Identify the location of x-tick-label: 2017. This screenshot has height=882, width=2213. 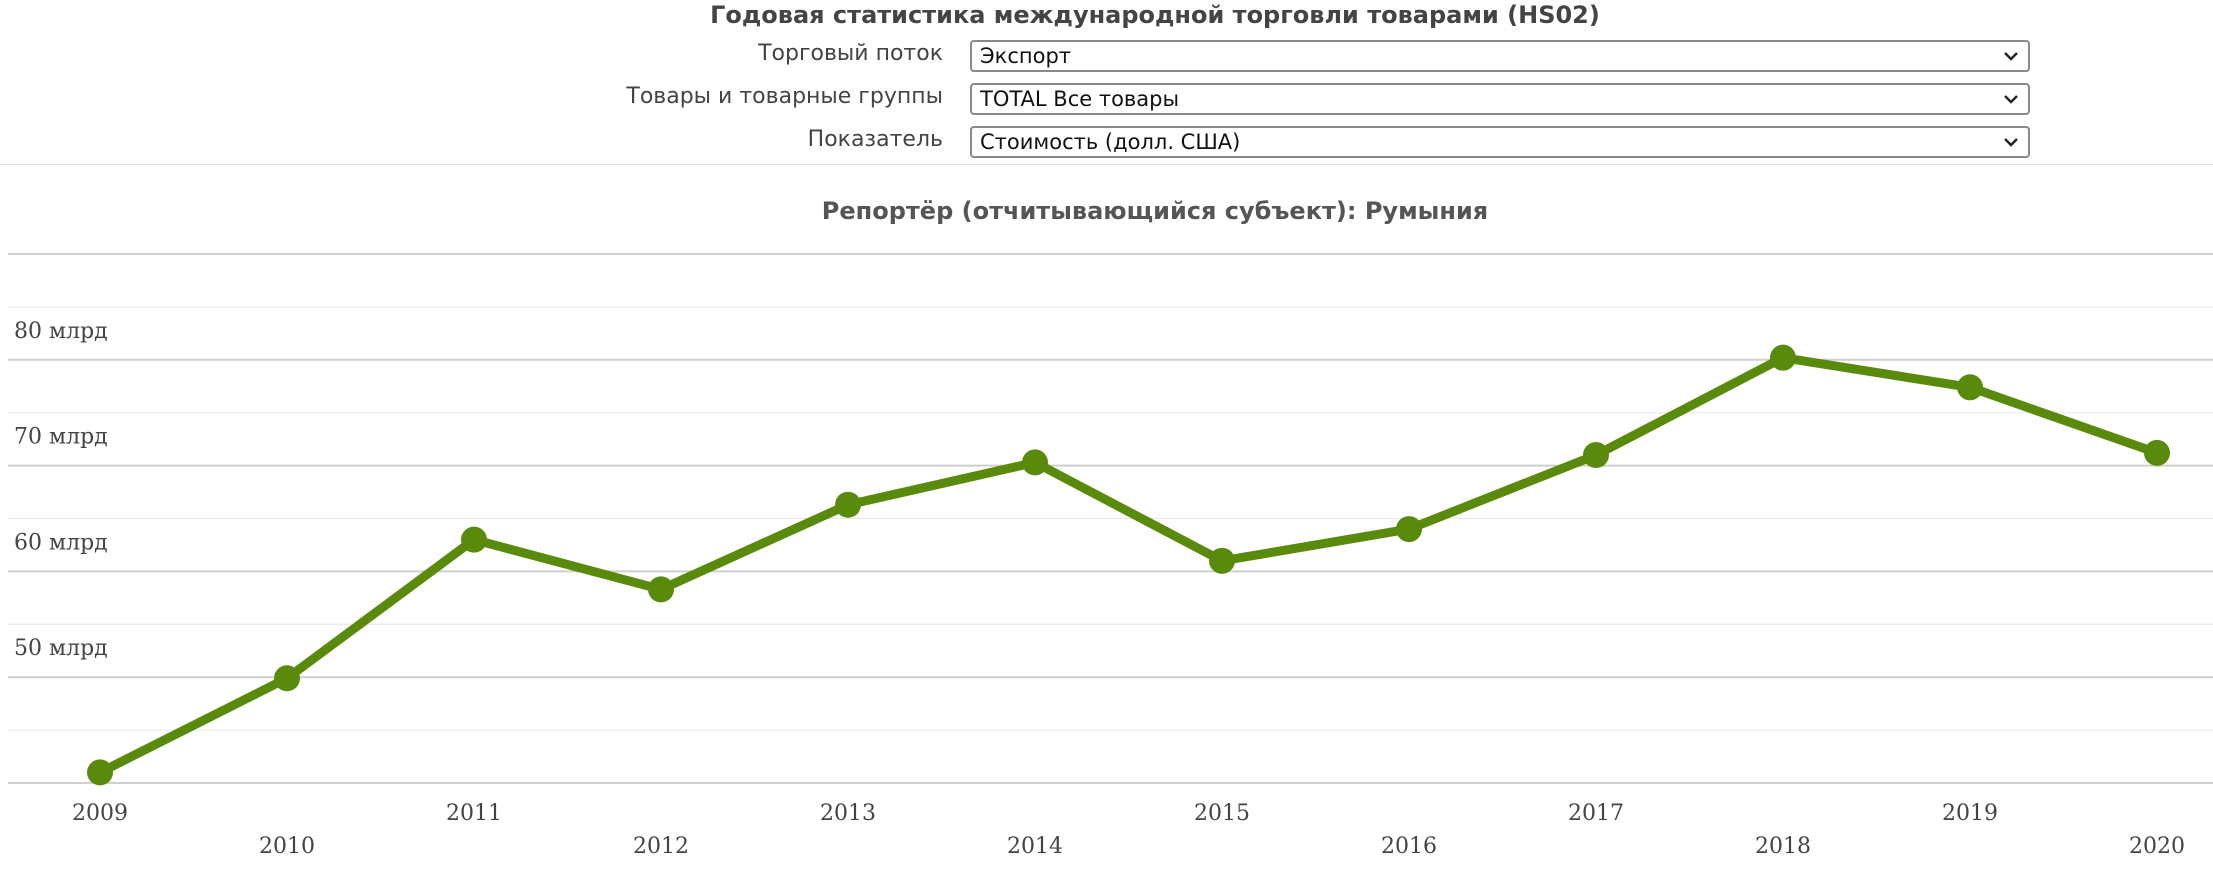
(1596, 813).